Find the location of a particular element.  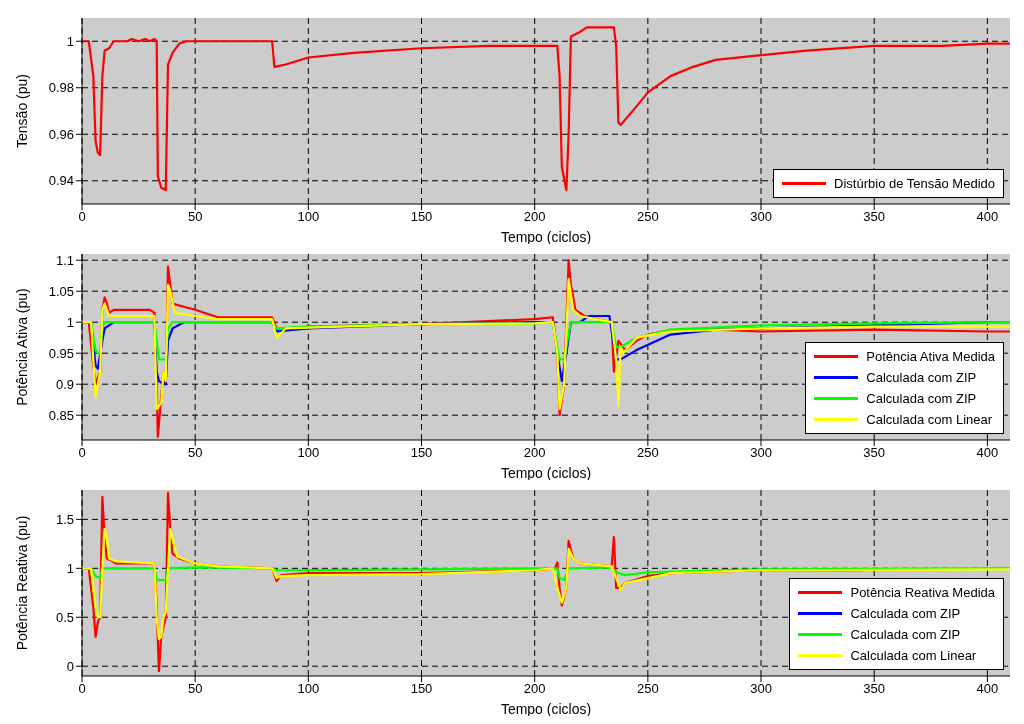

y-tick-label: 0.98 is located at coordinates (61, 88).